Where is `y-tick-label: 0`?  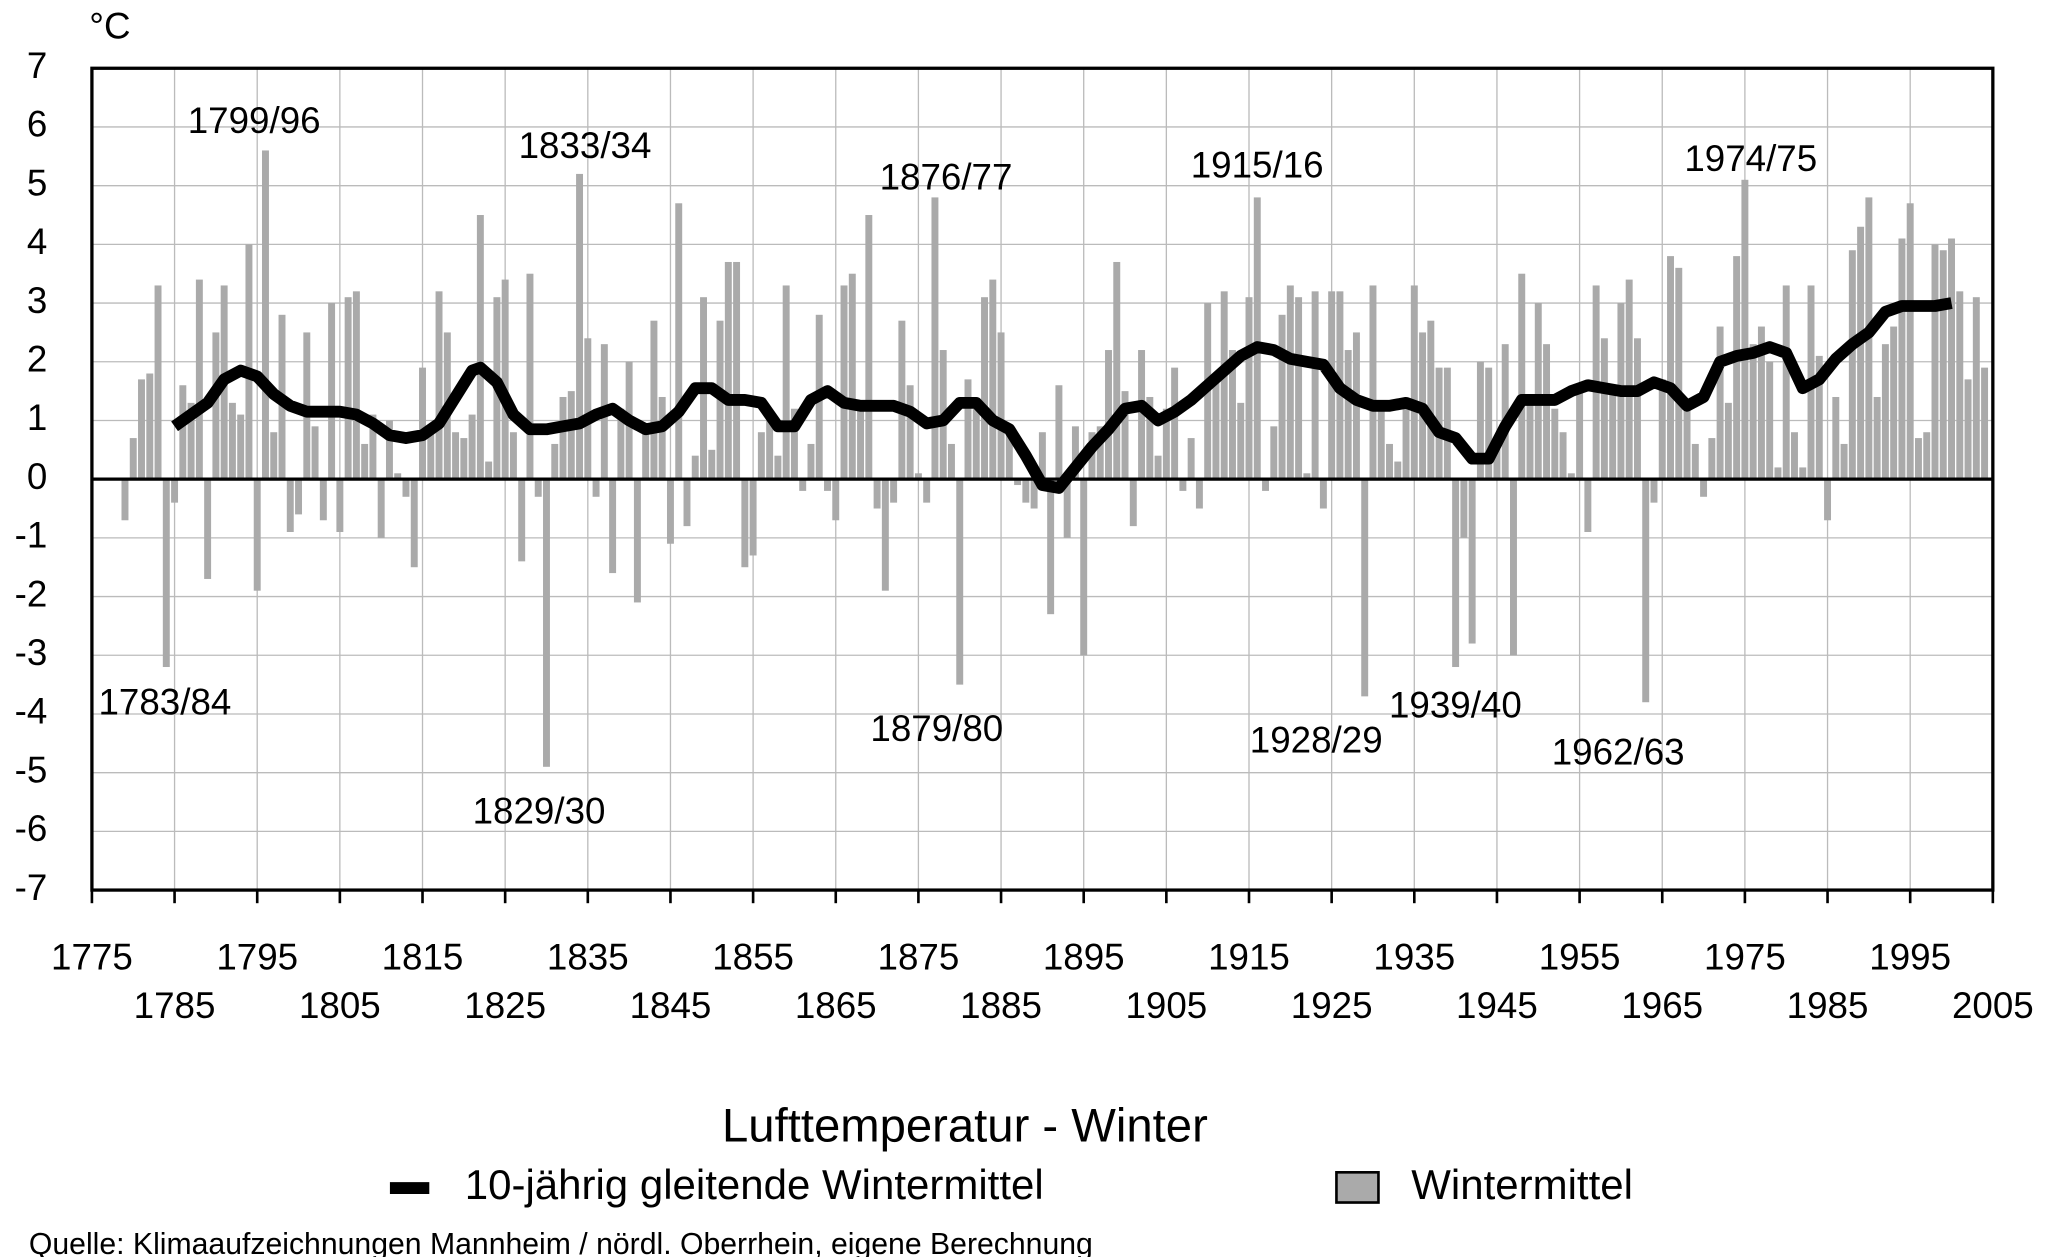 y-tick-label: 0 is located at coordinates (37, 476).